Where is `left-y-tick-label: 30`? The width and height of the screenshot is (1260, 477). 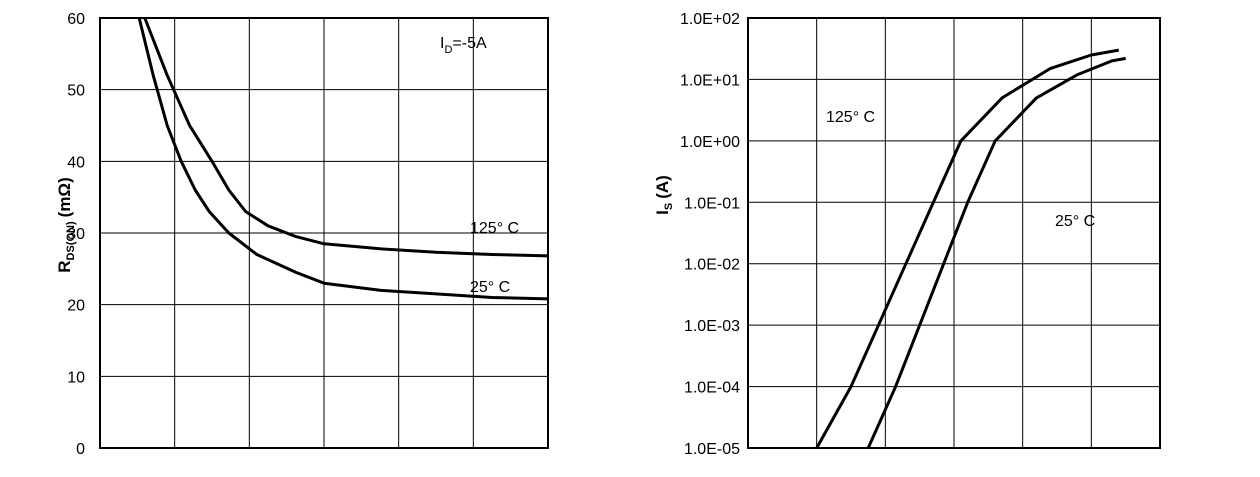 left-y-tick-label: 30 is located at coordinates (76, 234).